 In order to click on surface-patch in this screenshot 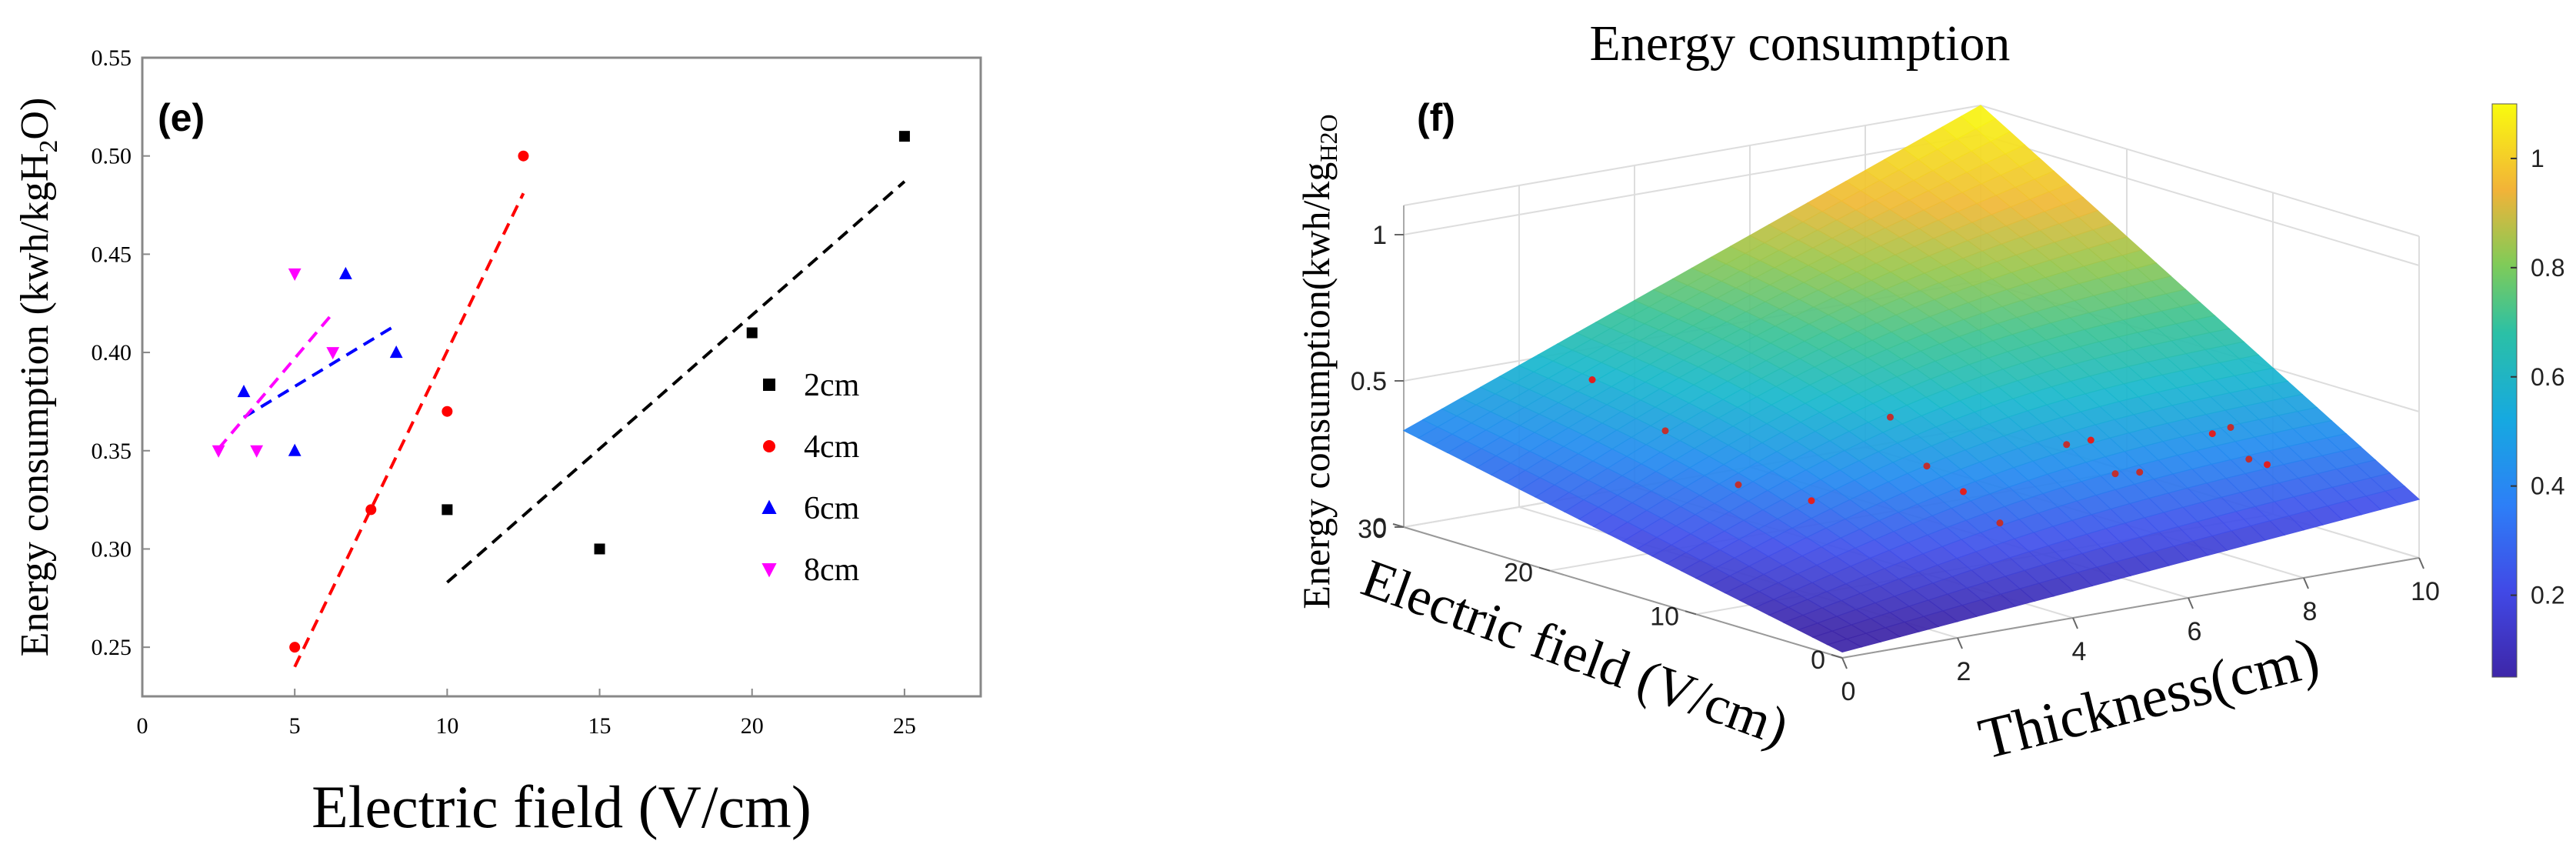, I will do `click(1978, 117)`.